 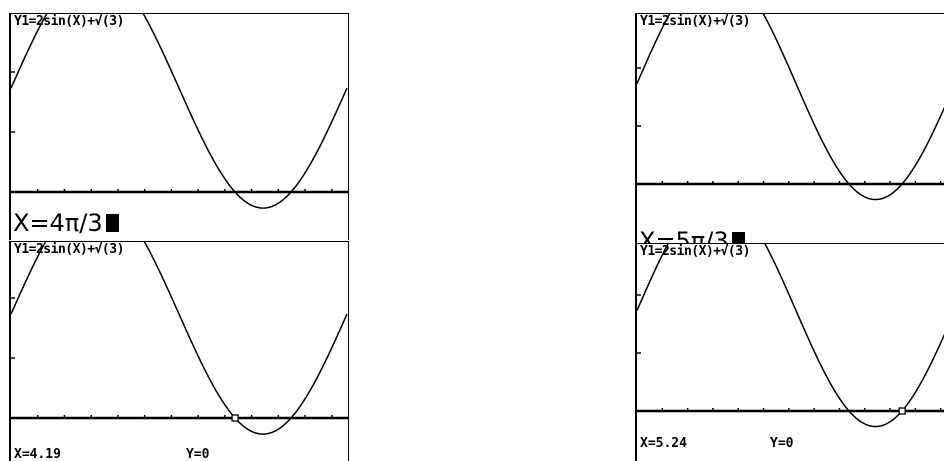 I want to click on x-readout: X=5.24, so click(x=663, y=443).